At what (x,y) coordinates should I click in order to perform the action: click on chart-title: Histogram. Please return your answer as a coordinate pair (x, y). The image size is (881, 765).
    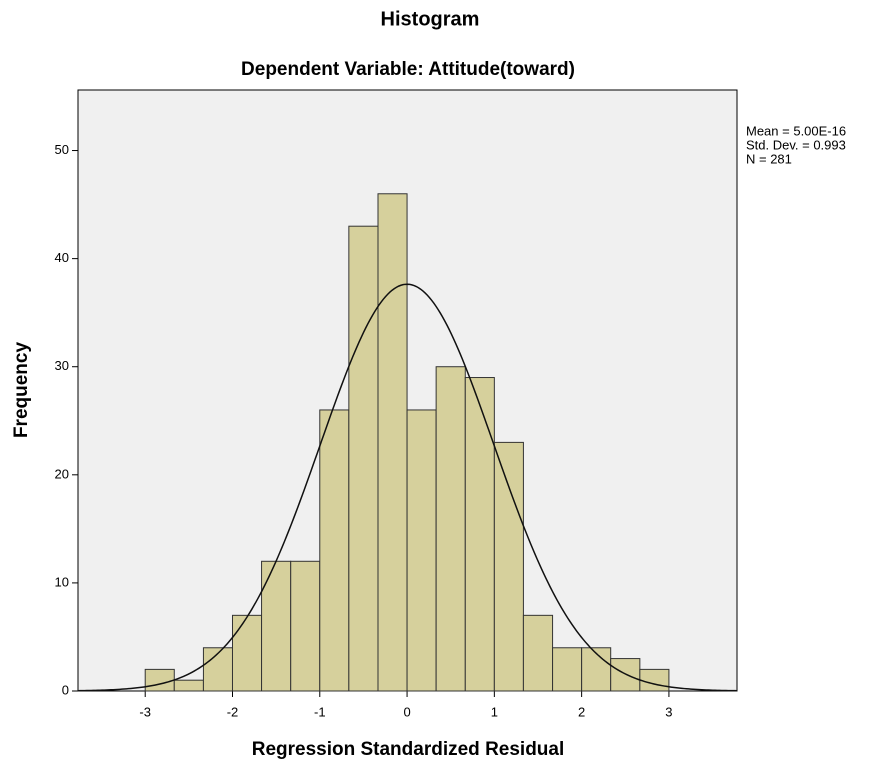
    Looking at the image, I should click on (430, 19).